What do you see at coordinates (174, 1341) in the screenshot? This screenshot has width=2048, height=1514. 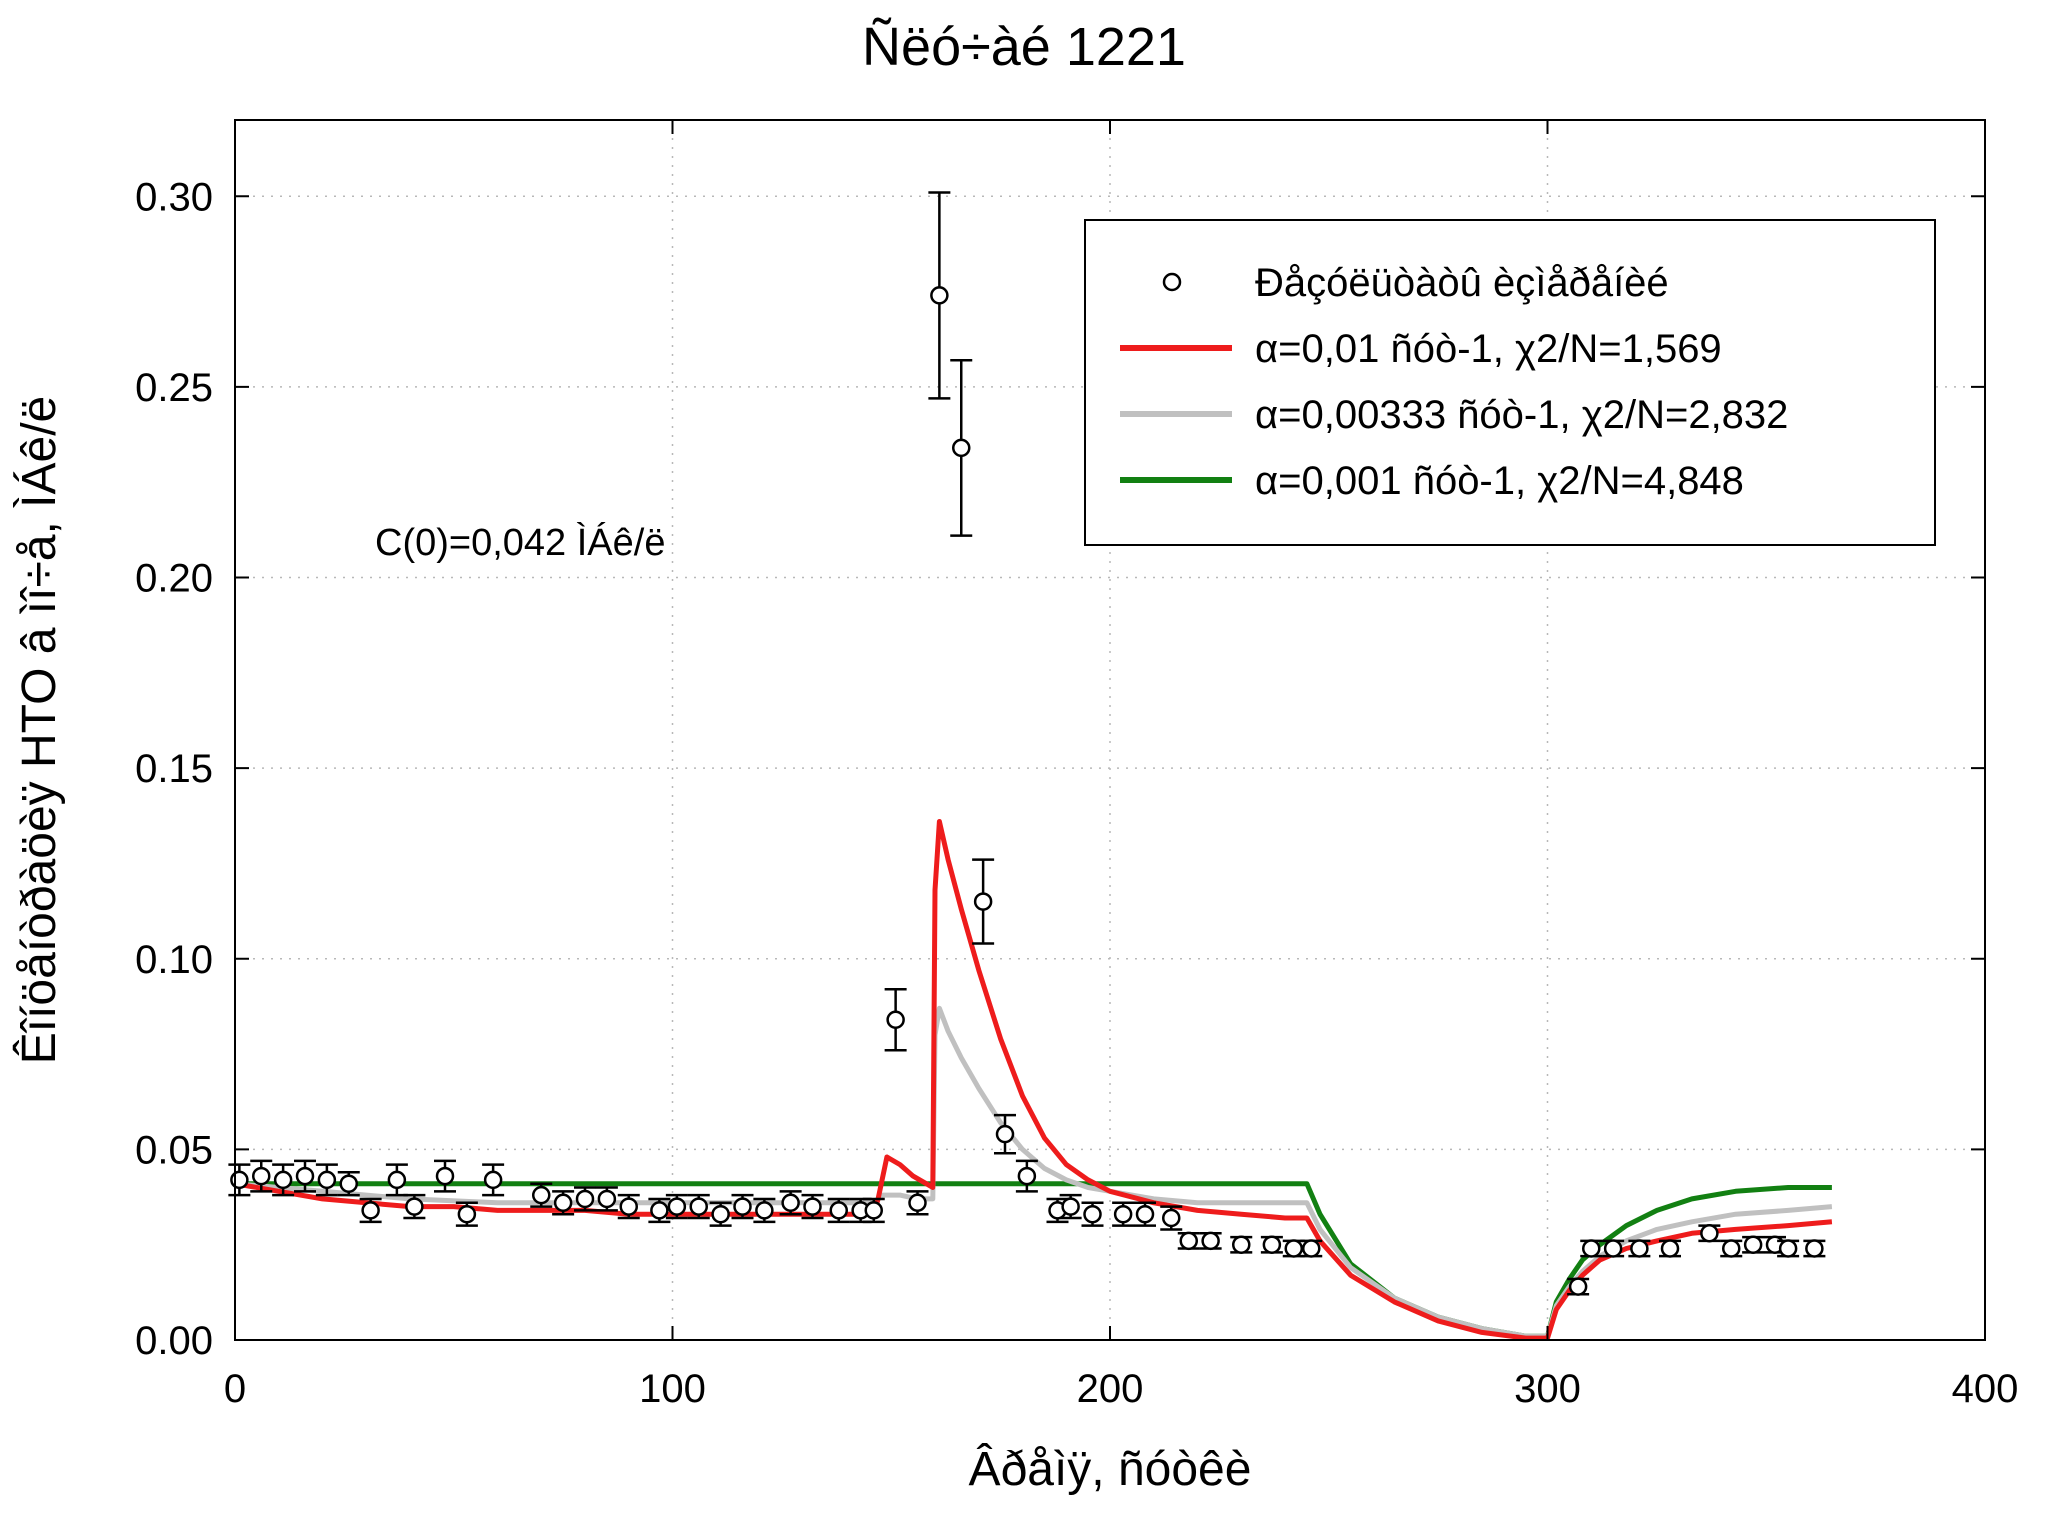 I see `y-tick-label: 0.00` at bounding box center [174, 1341].